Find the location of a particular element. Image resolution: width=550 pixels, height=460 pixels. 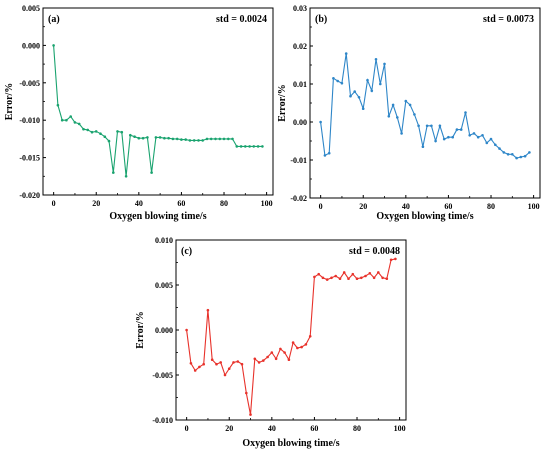

y-tick-label: -0.015 is located at coordinates (29, 158).